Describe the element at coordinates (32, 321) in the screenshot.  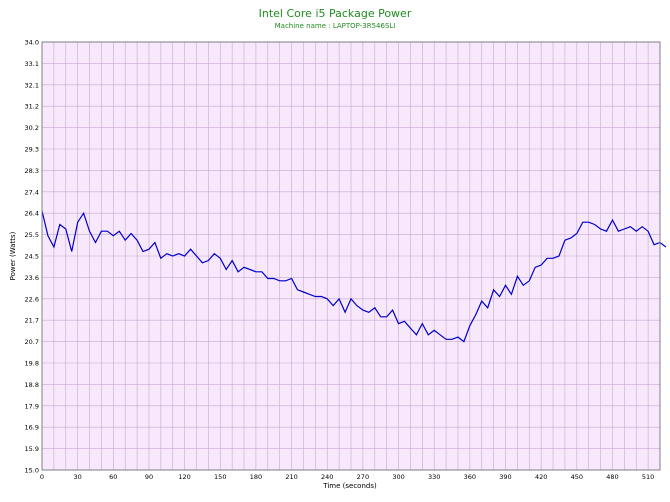
I see `y-tick-label: 21.7` at that location.